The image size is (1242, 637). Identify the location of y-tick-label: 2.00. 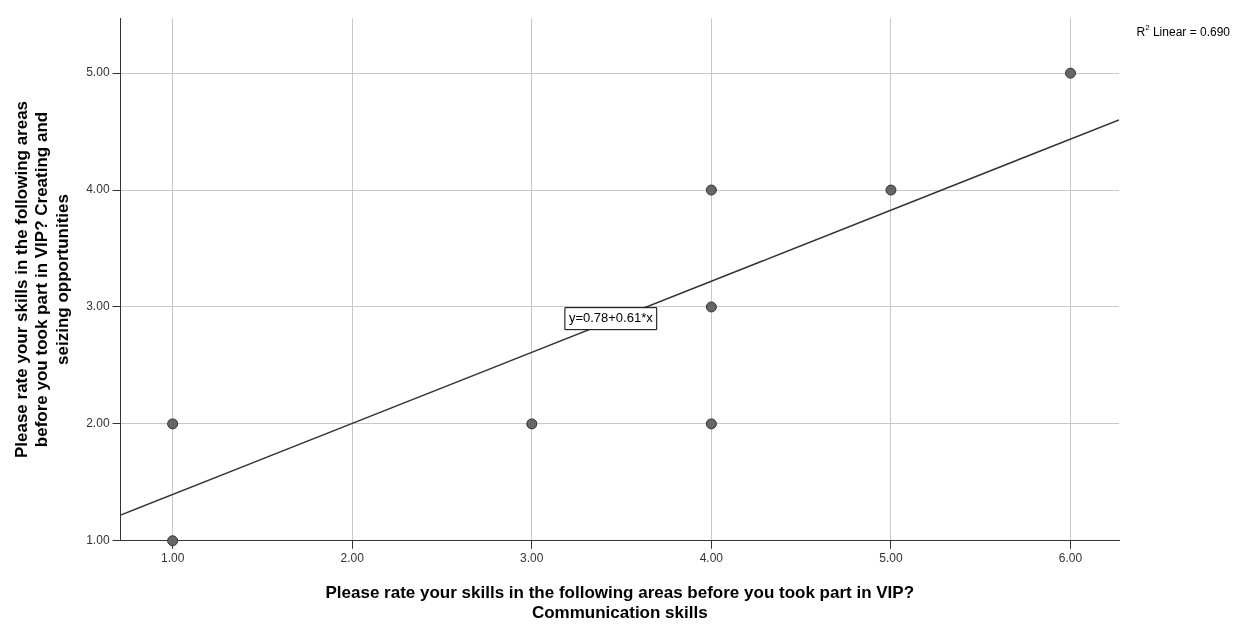
(98, 423).